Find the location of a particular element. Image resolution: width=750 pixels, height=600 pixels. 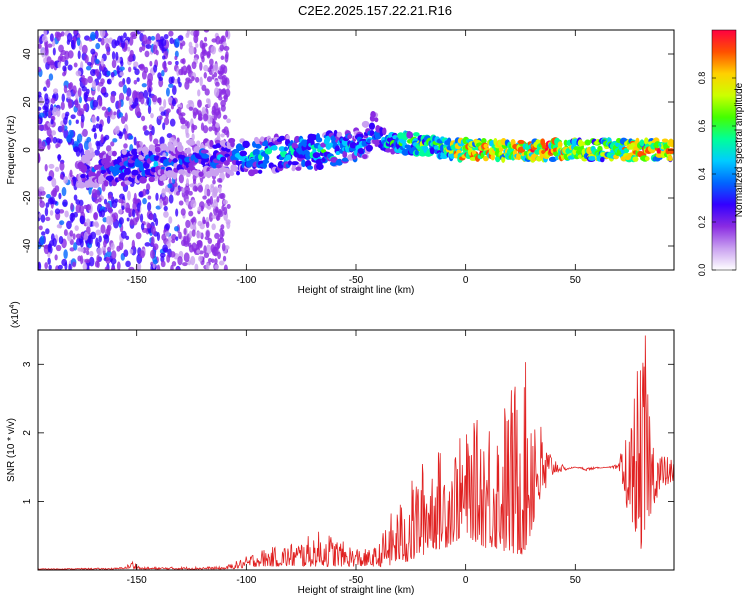

colorbar-tick-label: 0.4 is located at coordinates (702, 174).